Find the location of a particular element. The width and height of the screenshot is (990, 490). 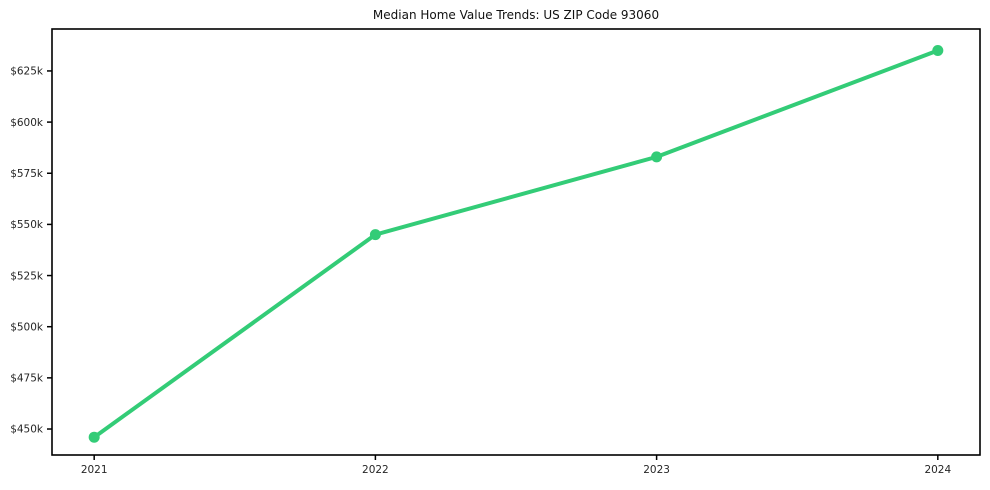

y-tick-label: $500k is located at coordinates (27, 327).